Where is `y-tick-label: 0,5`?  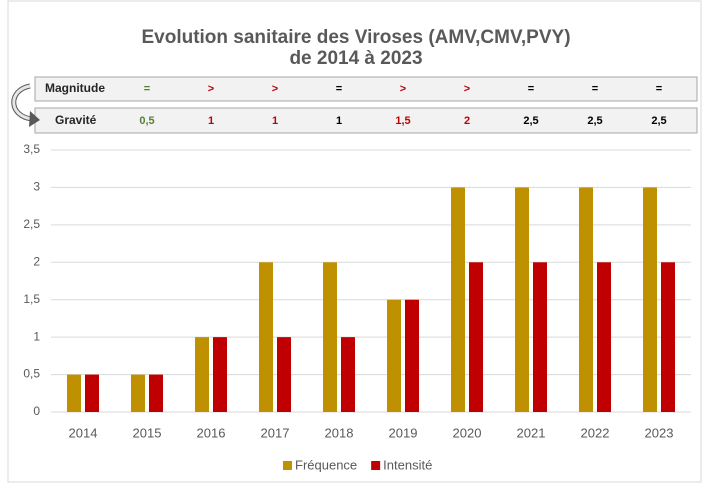
y-tick-label: 0,5 is located at coordinates (31, 374).